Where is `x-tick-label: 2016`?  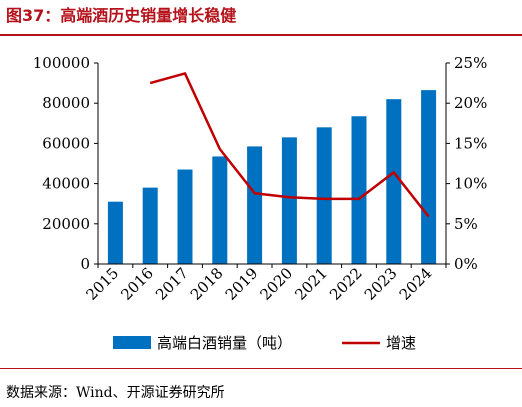
x-tick-label: 2016 is located at coordinates (137, 284).